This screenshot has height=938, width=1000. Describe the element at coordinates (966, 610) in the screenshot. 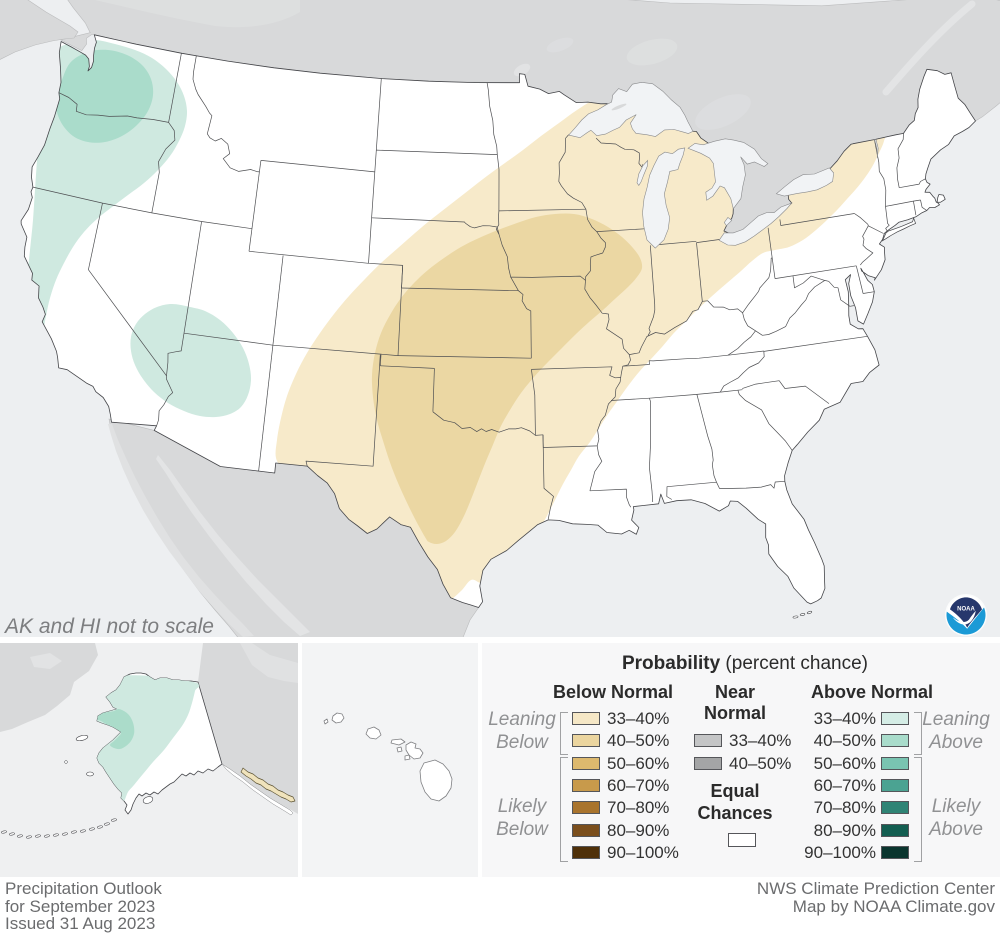

I see `svg-text: NOAA` at that location.